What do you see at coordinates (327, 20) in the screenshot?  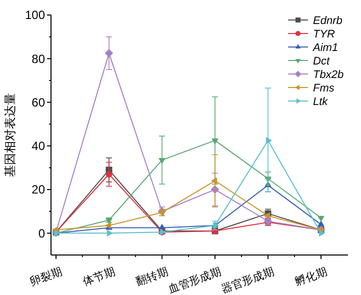 I see `legend-label: Ednrb` at bounding box center [327, 20].